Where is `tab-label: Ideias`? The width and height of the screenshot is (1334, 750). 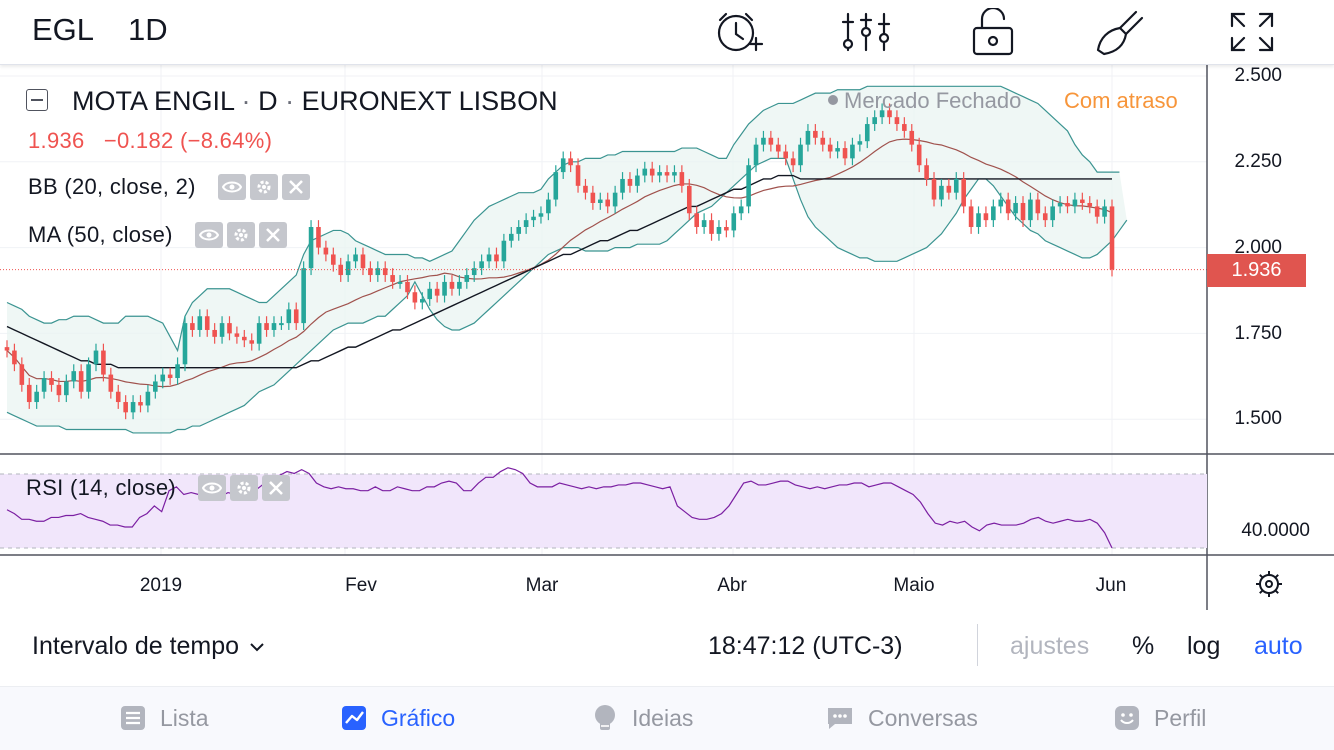 tab-label: Ideias is located at coordinates (663, 717).